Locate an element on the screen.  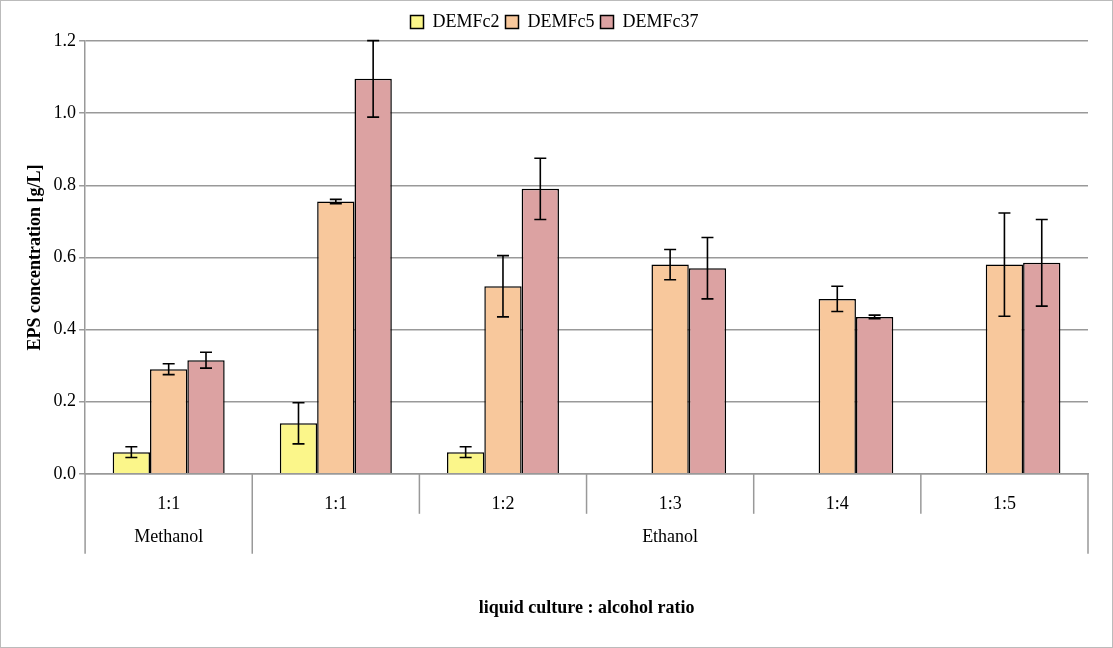
text: Ethanol is located at coordinates (670, 535).